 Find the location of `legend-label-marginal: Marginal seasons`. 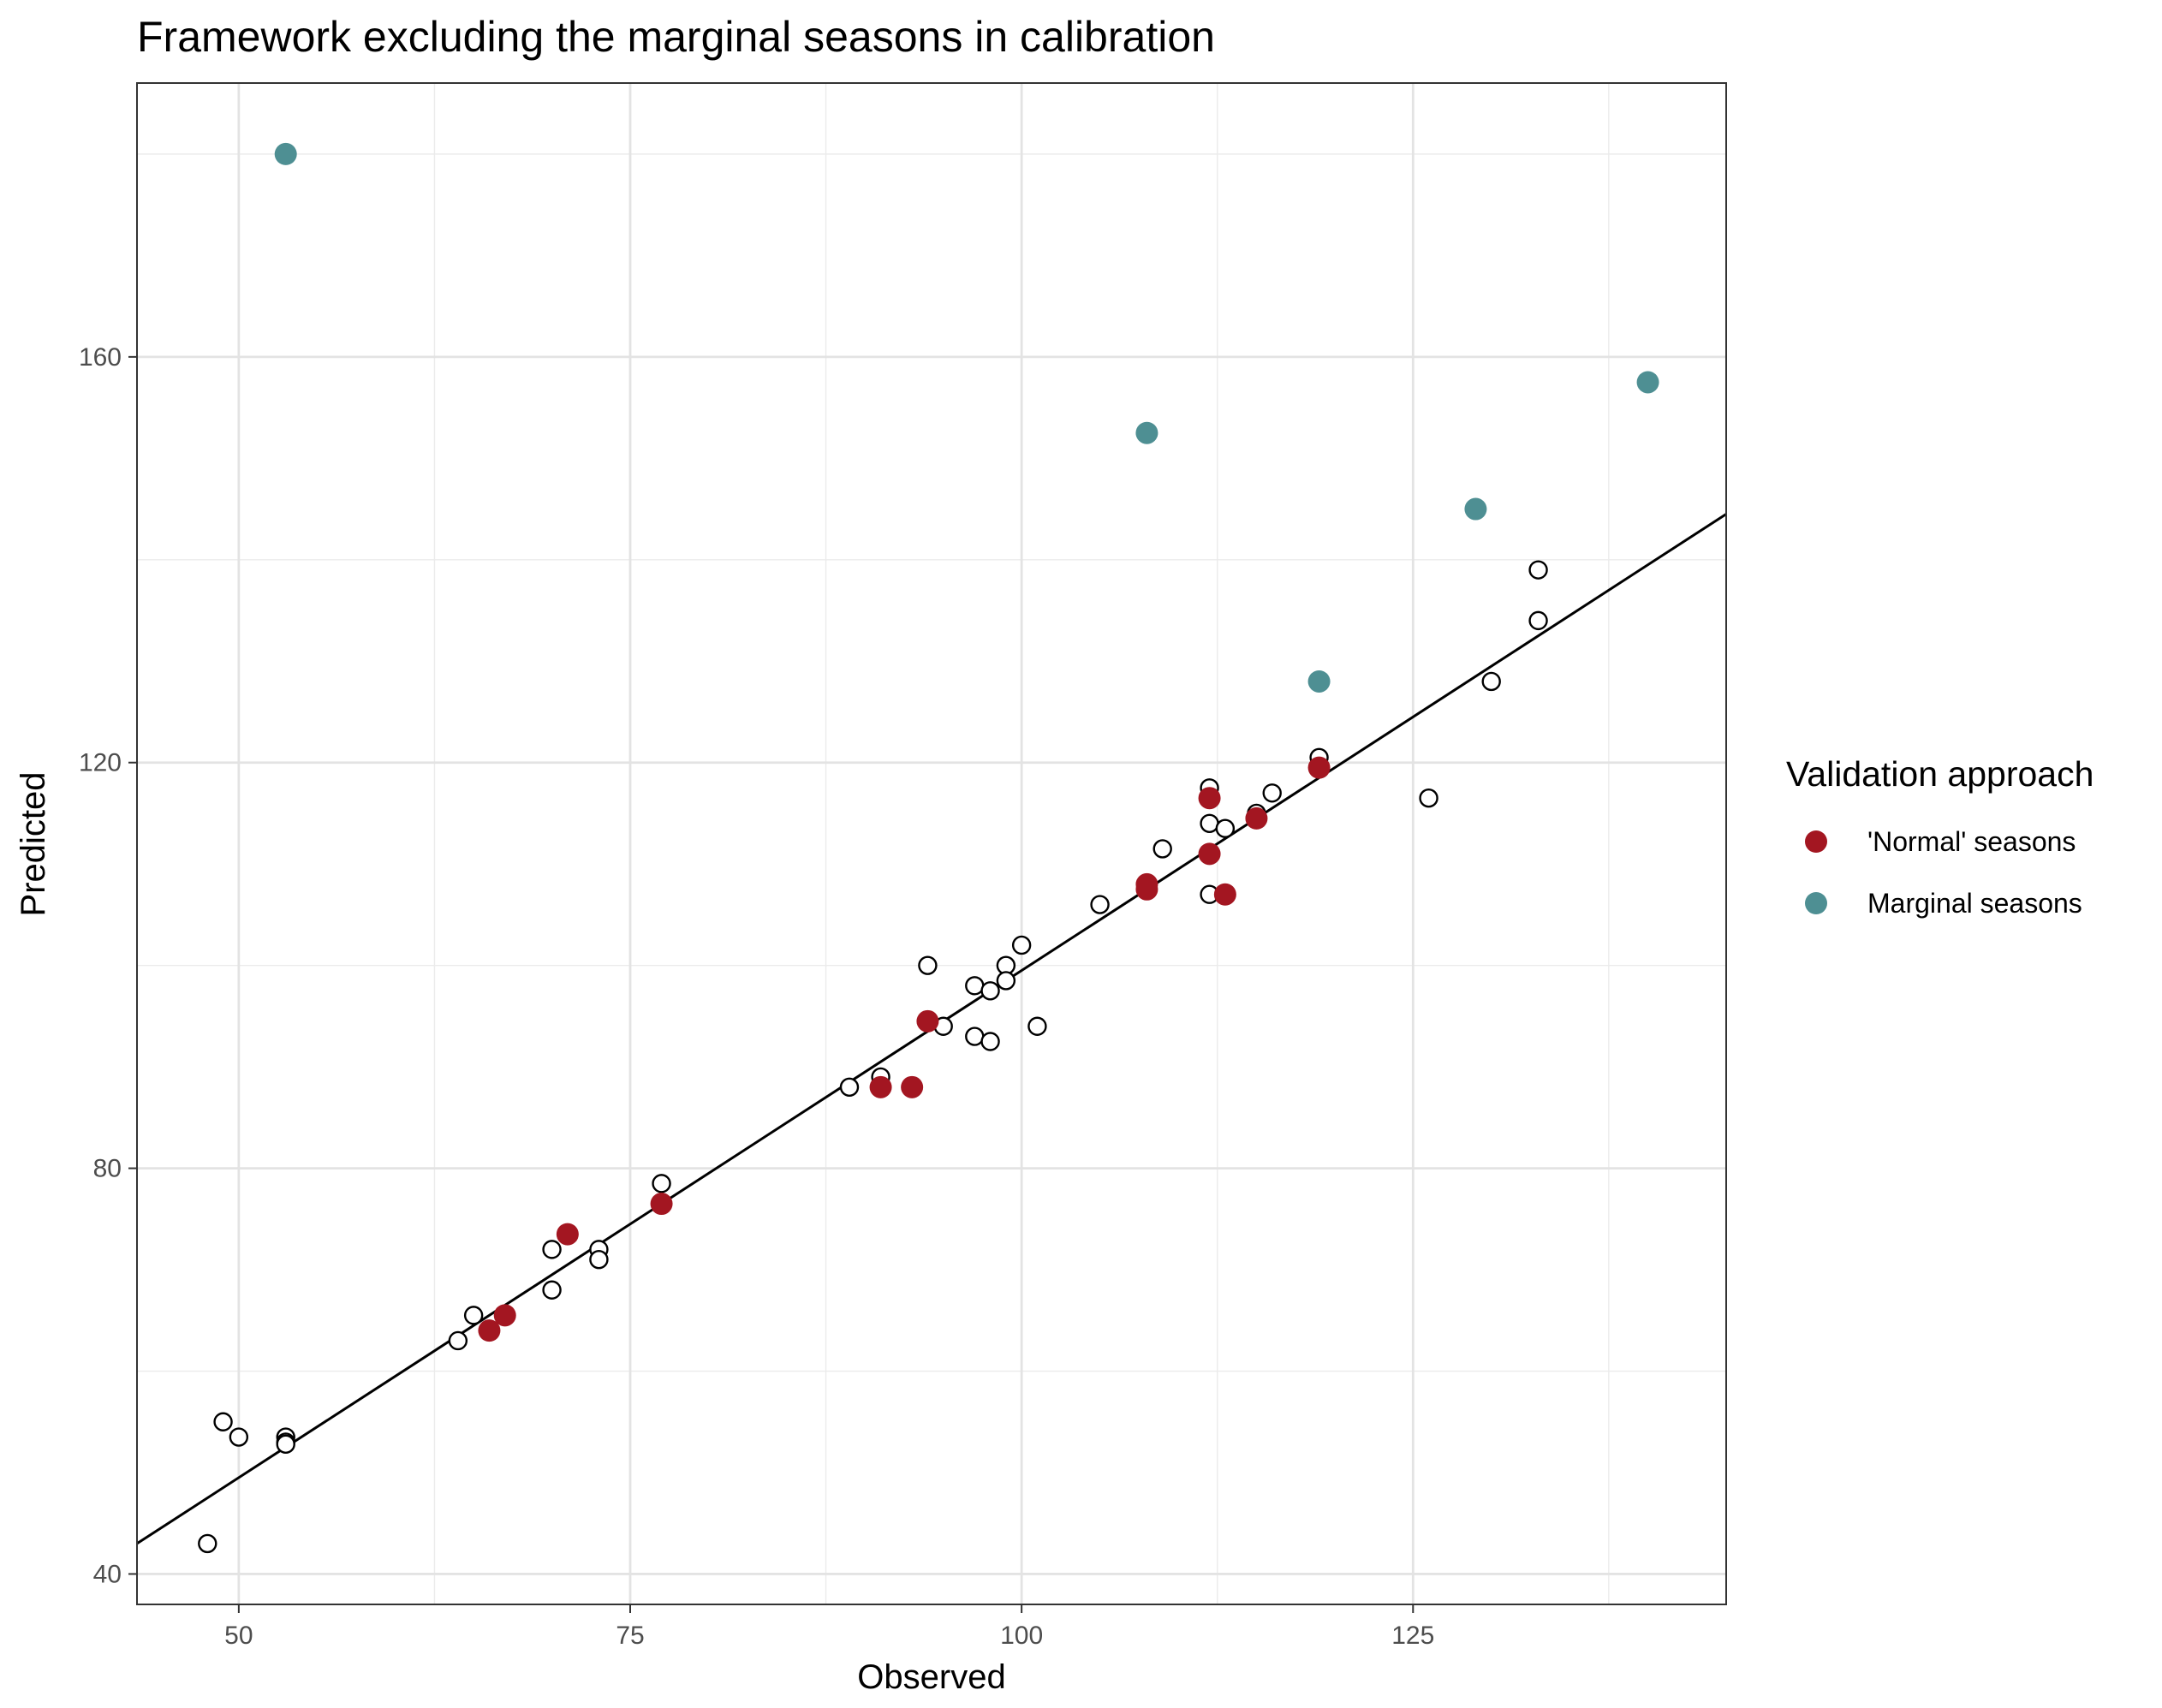

legend-label-marginal: Marginal seasons is located at coordinates (1974, 903).